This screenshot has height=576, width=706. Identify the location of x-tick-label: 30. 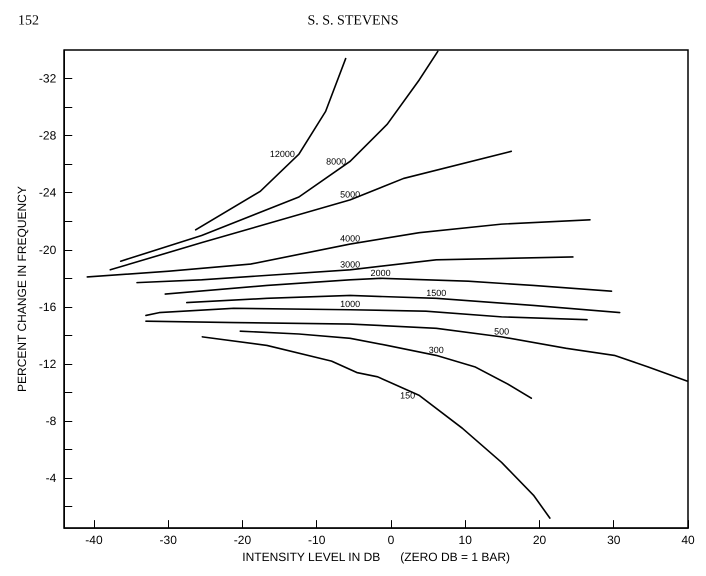
(614, 540).